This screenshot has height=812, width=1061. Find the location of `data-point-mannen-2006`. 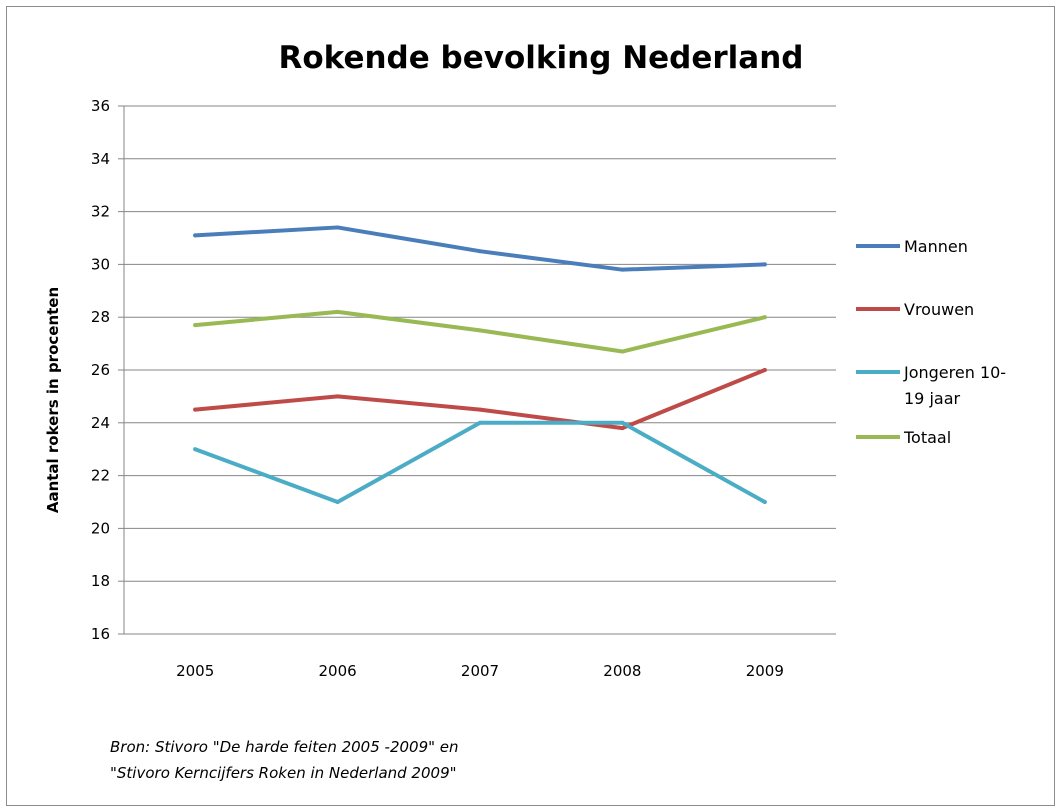

data-point-mannen-2006 is located at coordinates (337, 227).